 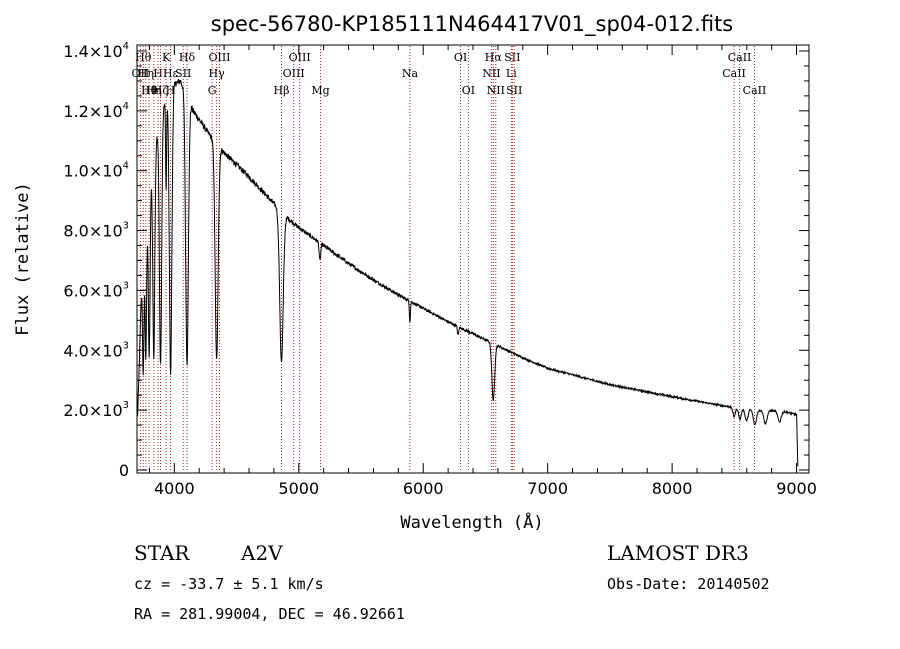 I want to click on line-label-0: OII, so click(x=141, y=73).